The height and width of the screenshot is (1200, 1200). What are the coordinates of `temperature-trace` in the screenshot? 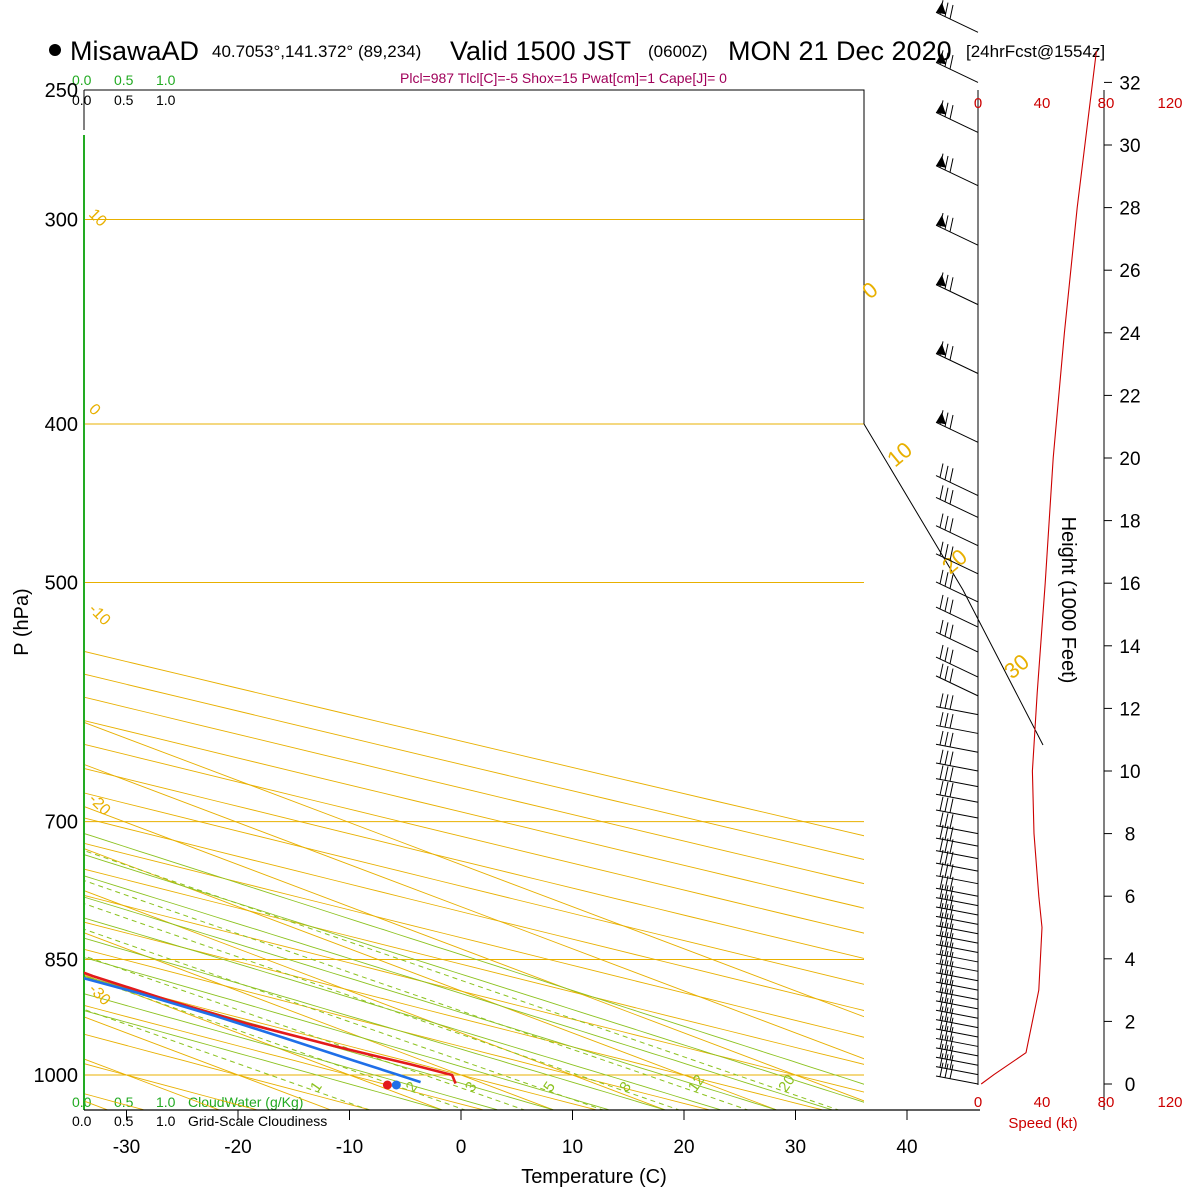 It's located at (270, 1027).